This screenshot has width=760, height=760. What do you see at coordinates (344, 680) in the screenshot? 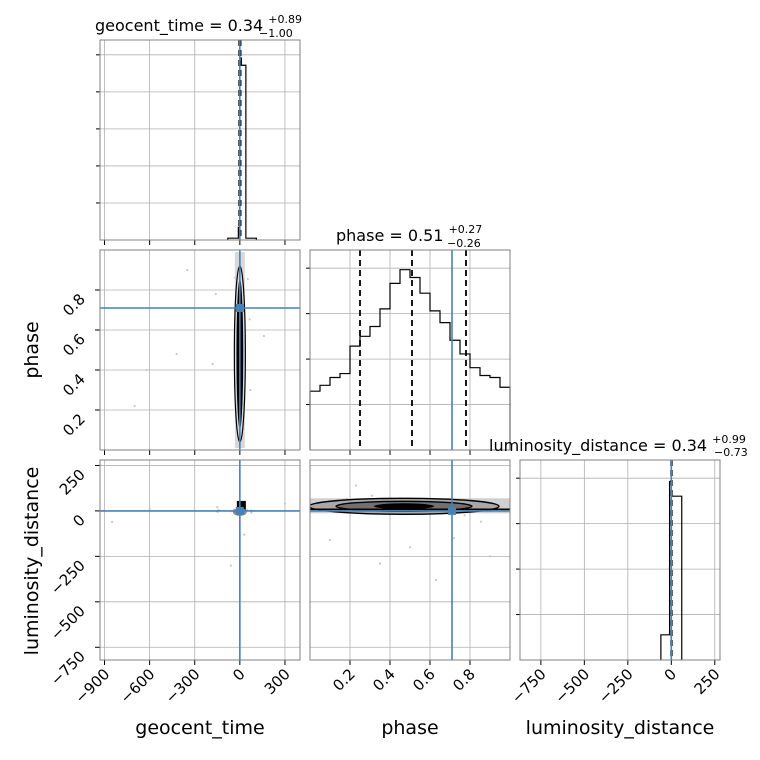
I see `tick-label-phase-x: 0.2` at bounding box center [344, 680].